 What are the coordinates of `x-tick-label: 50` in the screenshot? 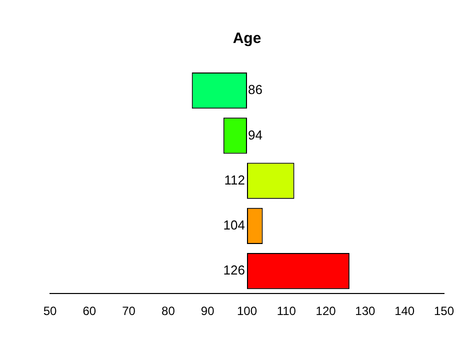 It's located at (50, 311).